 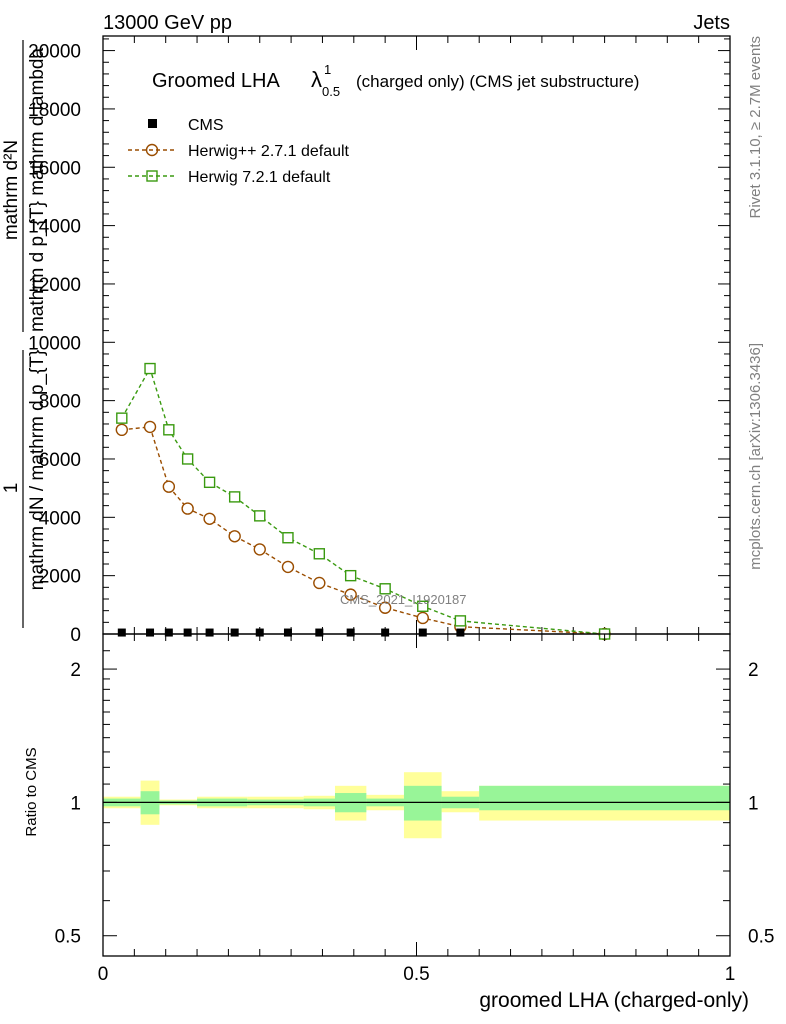 What do you see at coordinates (403, 599) in the screenshot?
I see `watermark: CMS_2021_I1920187` at bounding box center [403, 599].